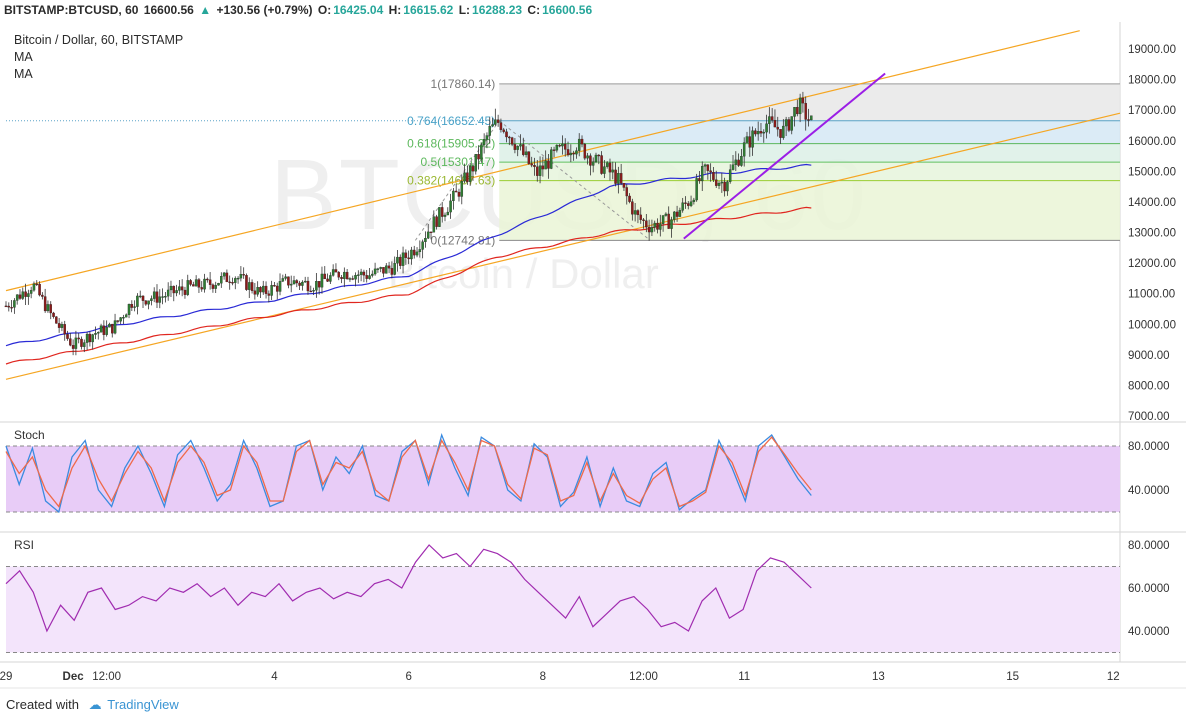  I want to click on fib-level-label: 0.5(15301.47), so click(458, 162).